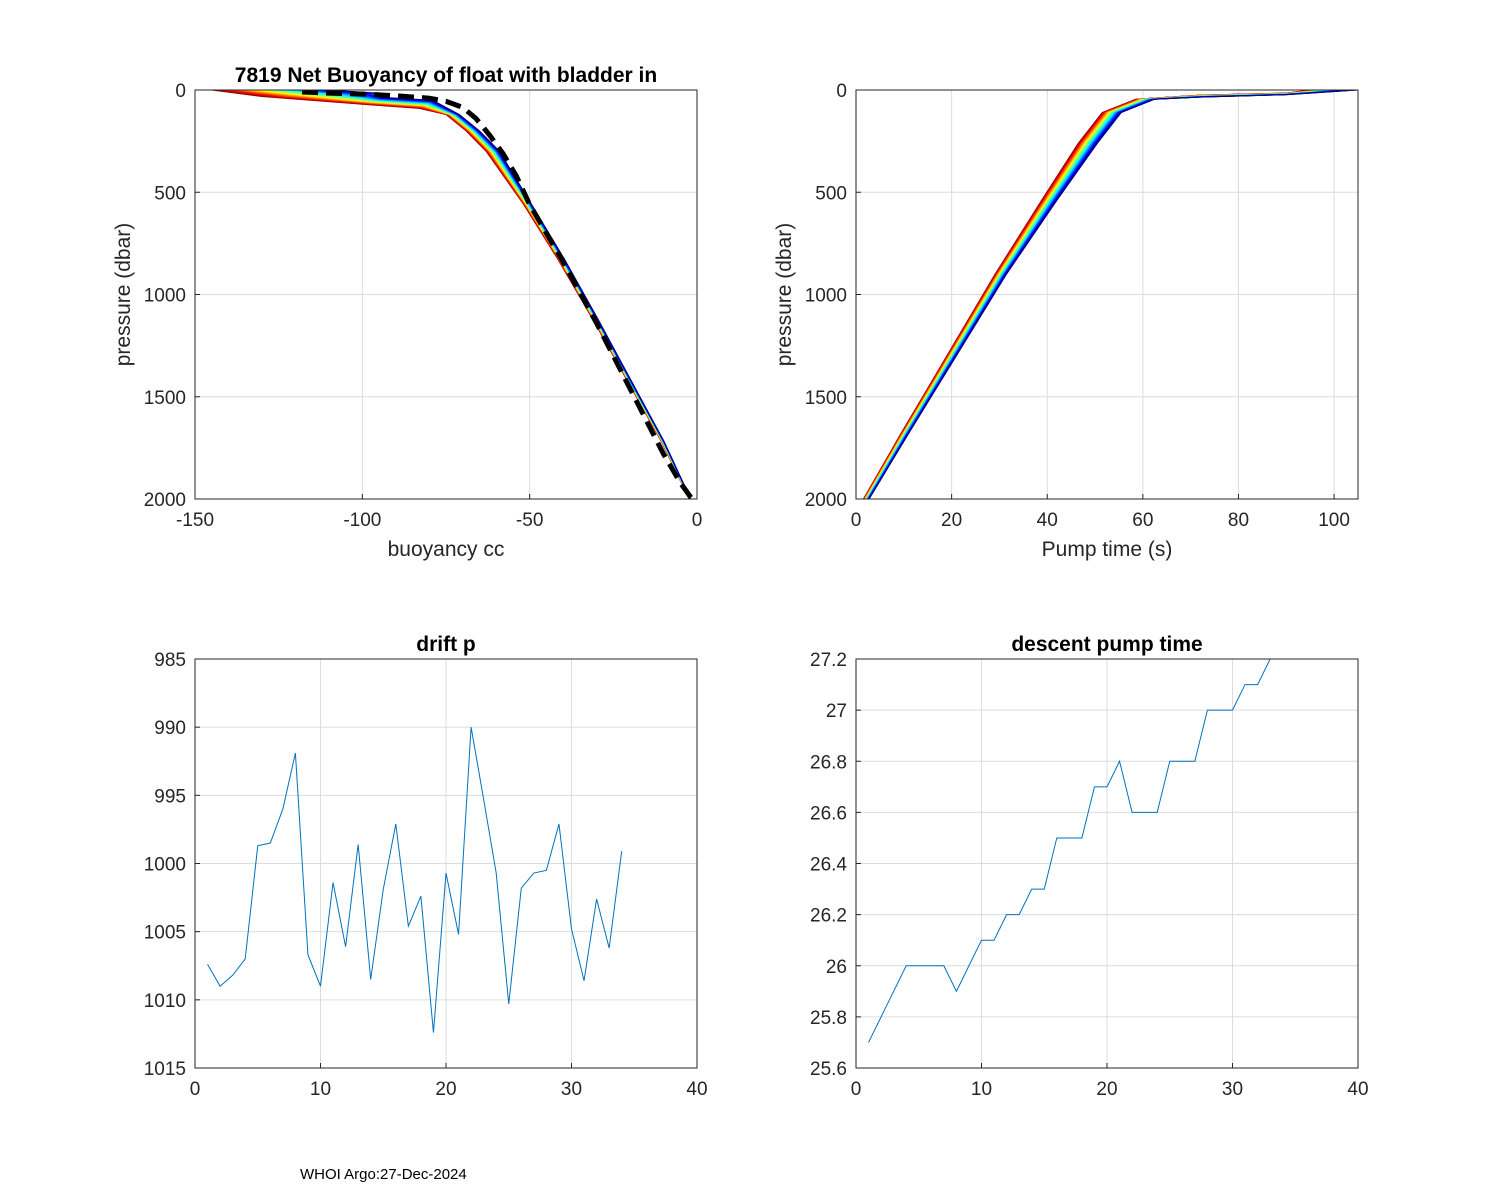 The width and height of the screenshot is (1500, 1200). What do you see at coordinates (1142, 520) in the screenshot?
I see `x-tick-label: 60` at bounding box center [1142, 520].